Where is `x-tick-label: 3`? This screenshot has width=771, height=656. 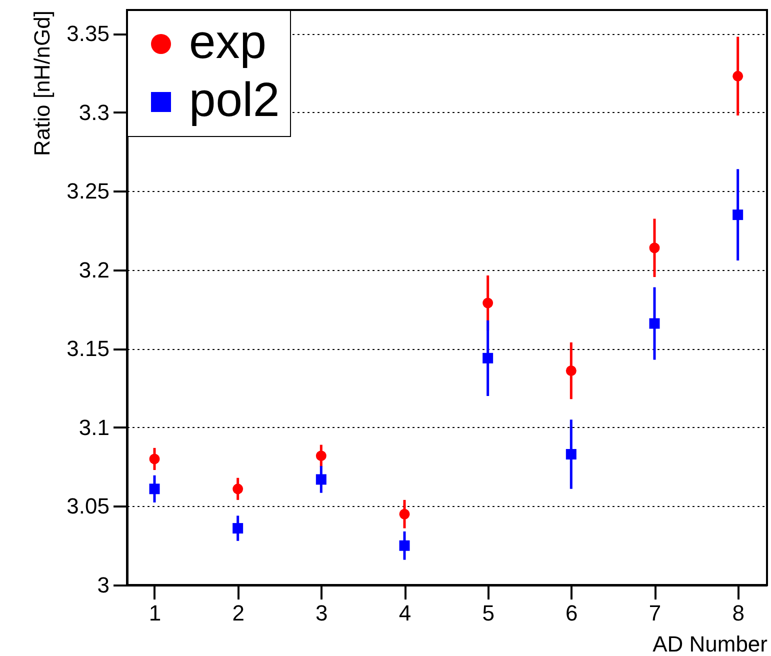
x-tick-label: 3 is located at coordinates (322, 613).